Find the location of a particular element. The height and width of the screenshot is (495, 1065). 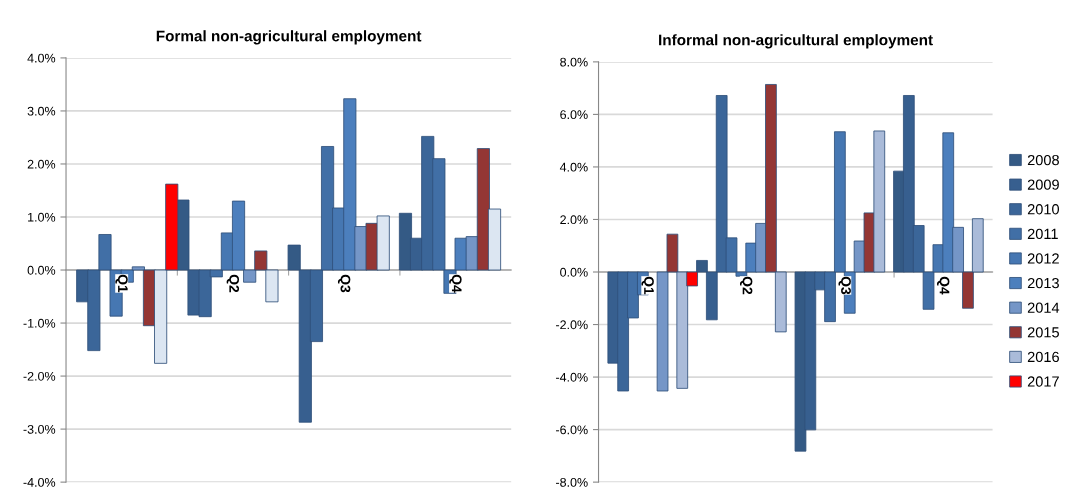

legend-label: 2015 is located at coordinates (1043, 332).